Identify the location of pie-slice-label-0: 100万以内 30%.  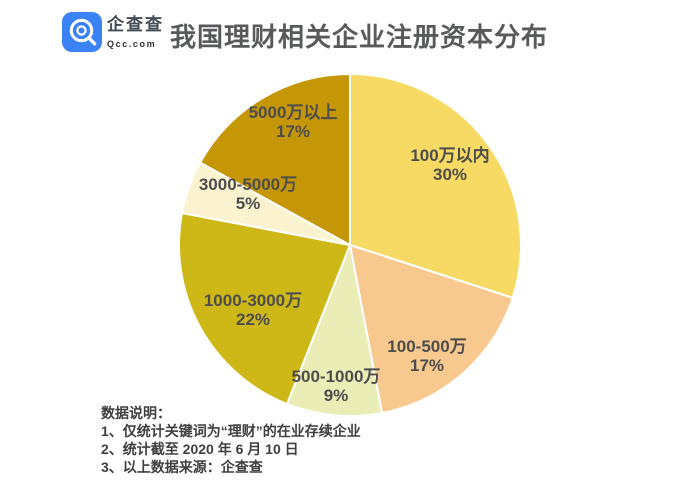
(449, 164).